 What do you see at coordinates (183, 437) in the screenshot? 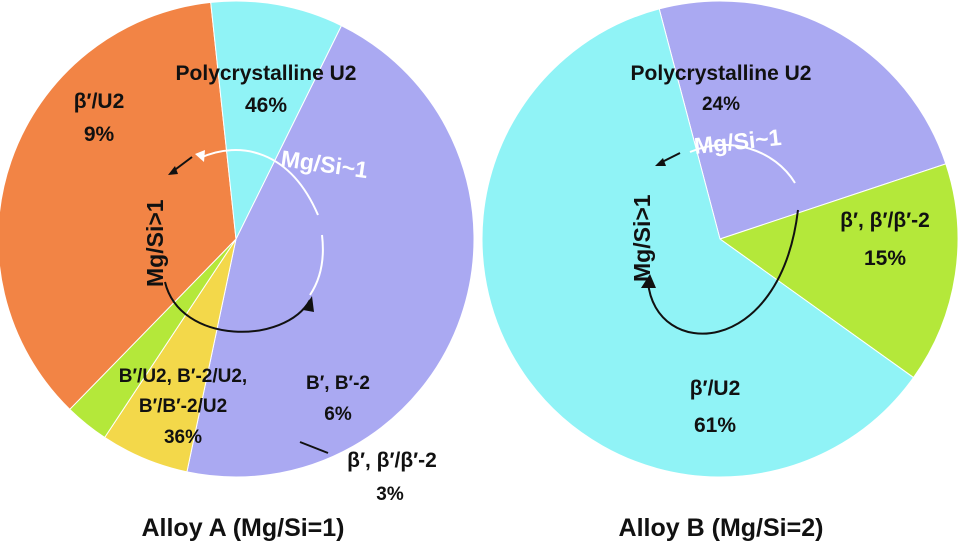
I see `slice-value: 36%` at bounding box center [183, 437].